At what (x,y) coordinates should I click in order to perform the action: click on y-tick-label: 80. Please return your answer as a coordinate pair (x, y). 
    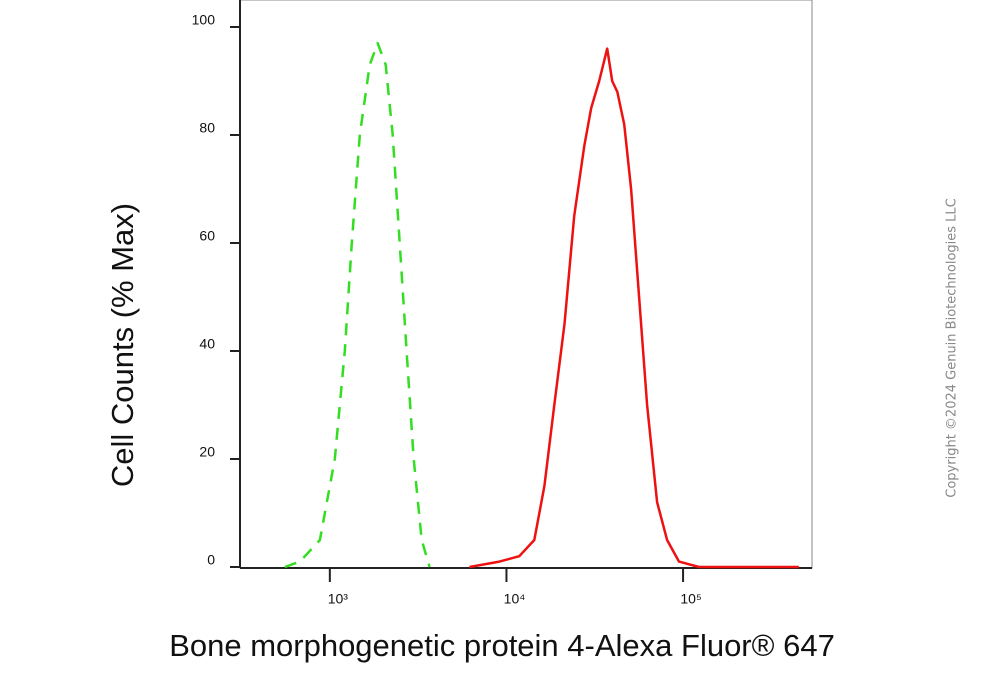
    Looking at the image, I should click on (207, 128).